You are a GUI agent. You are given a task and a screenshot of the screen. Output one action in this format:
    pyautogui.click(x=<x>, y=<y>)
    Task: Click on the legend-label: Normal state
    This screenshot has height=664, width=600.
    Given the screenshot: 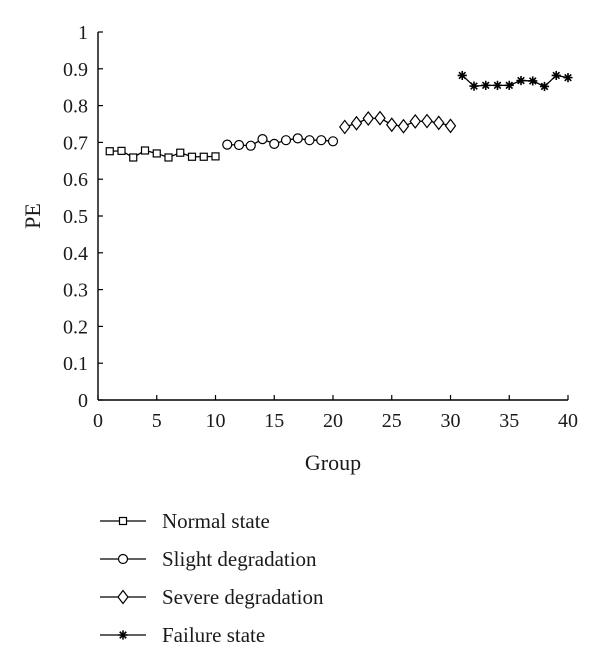 What is the action you would take?
    pyautogui.click(x=216, y=521)
    